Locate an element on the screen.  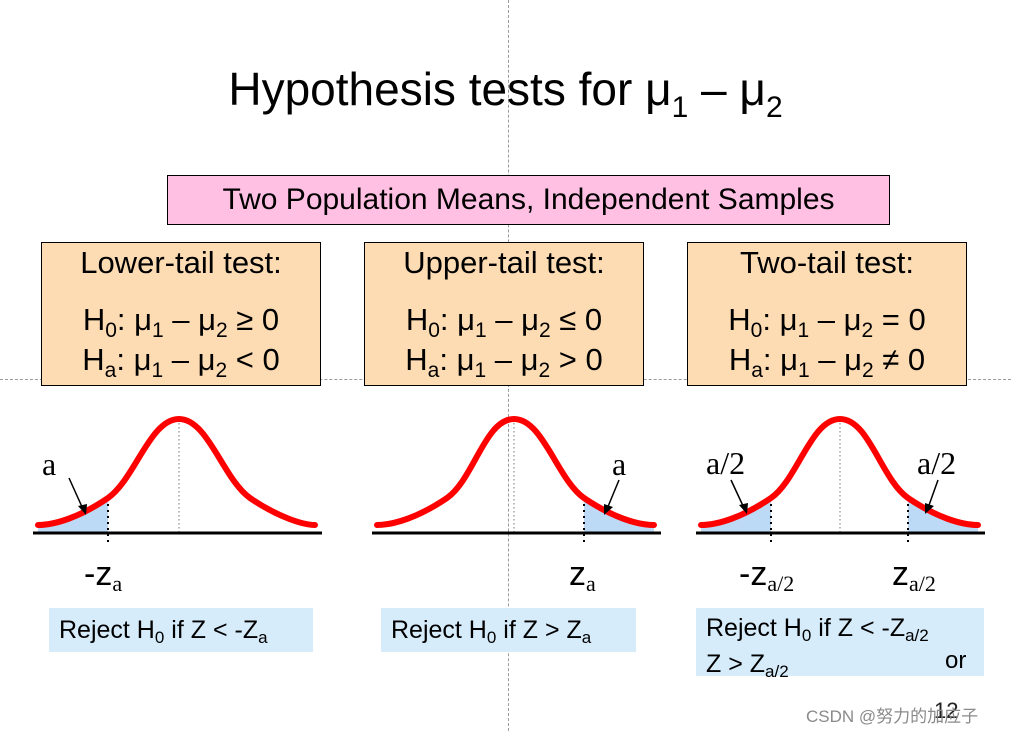
two-tail-right-alpha-label: a/2 is located at coordinates (937, 463).